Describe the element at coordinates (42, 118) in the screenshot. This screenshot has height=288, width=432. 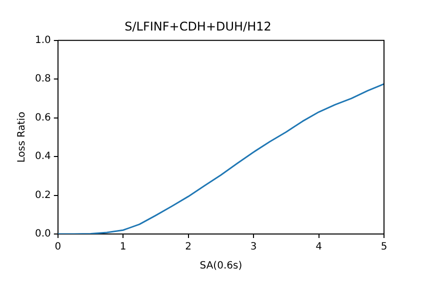
I see `y-tick-label: 0.6` at that location.